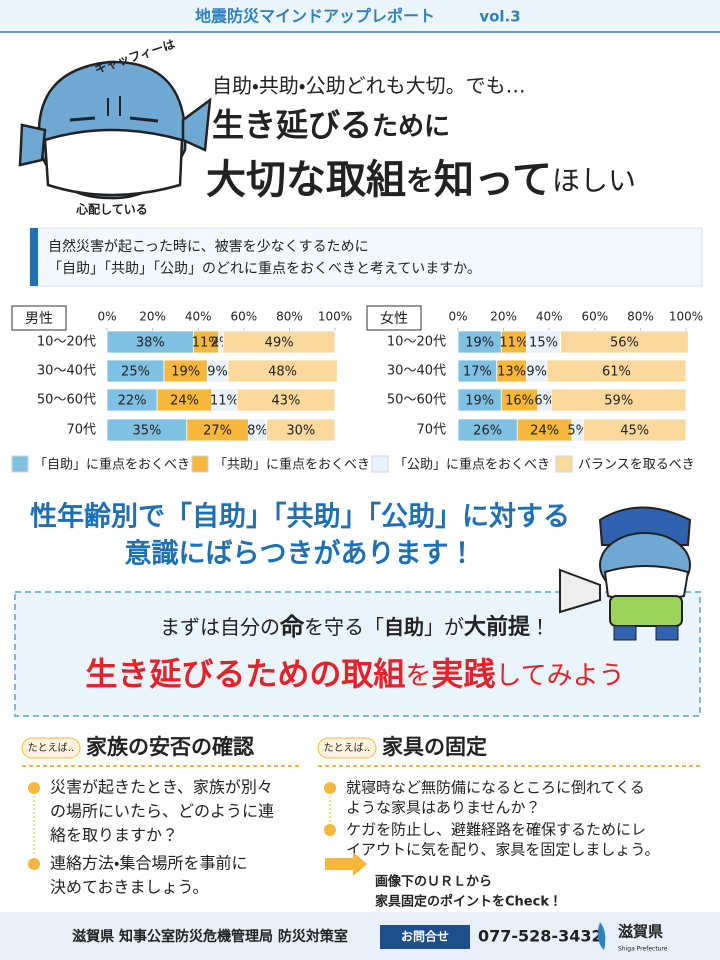  I want to click on lead-text: を, so click(420, 180).